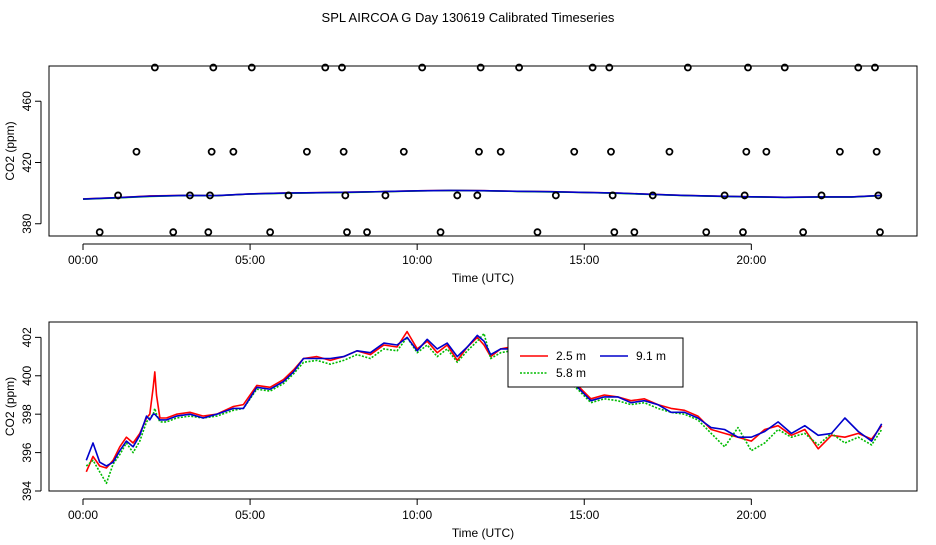 The width and height of the screenshot is (936, 545). I want to click on y-tick-label: 380, so click(27, 223).